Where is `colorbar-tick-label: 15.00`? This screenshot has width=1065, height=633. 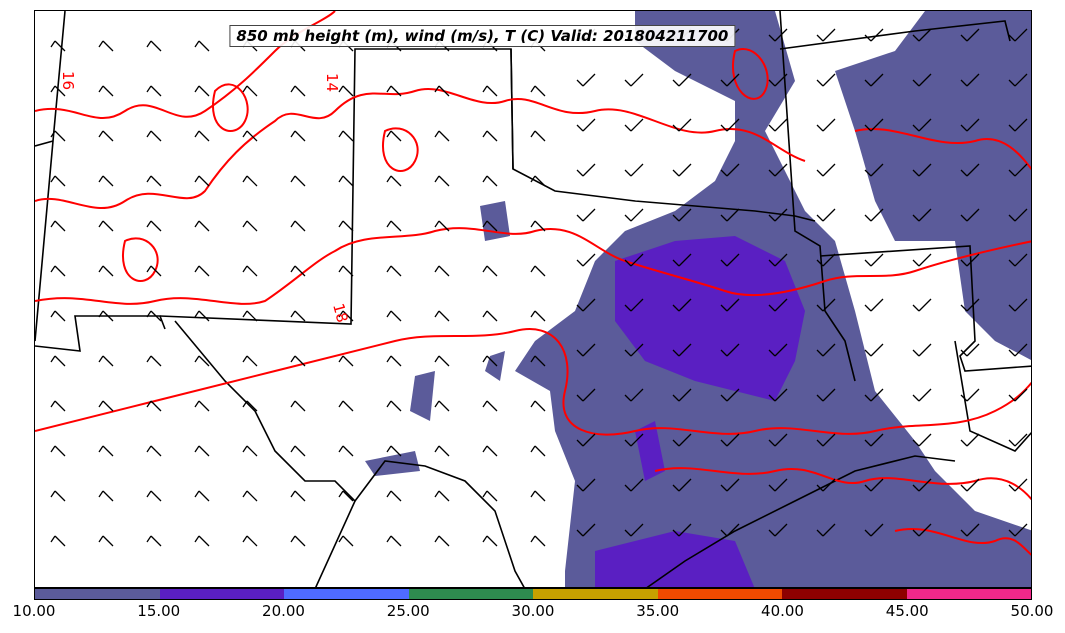 colorbar-tick-label: 15.00 is located at coordinates (159, 611).